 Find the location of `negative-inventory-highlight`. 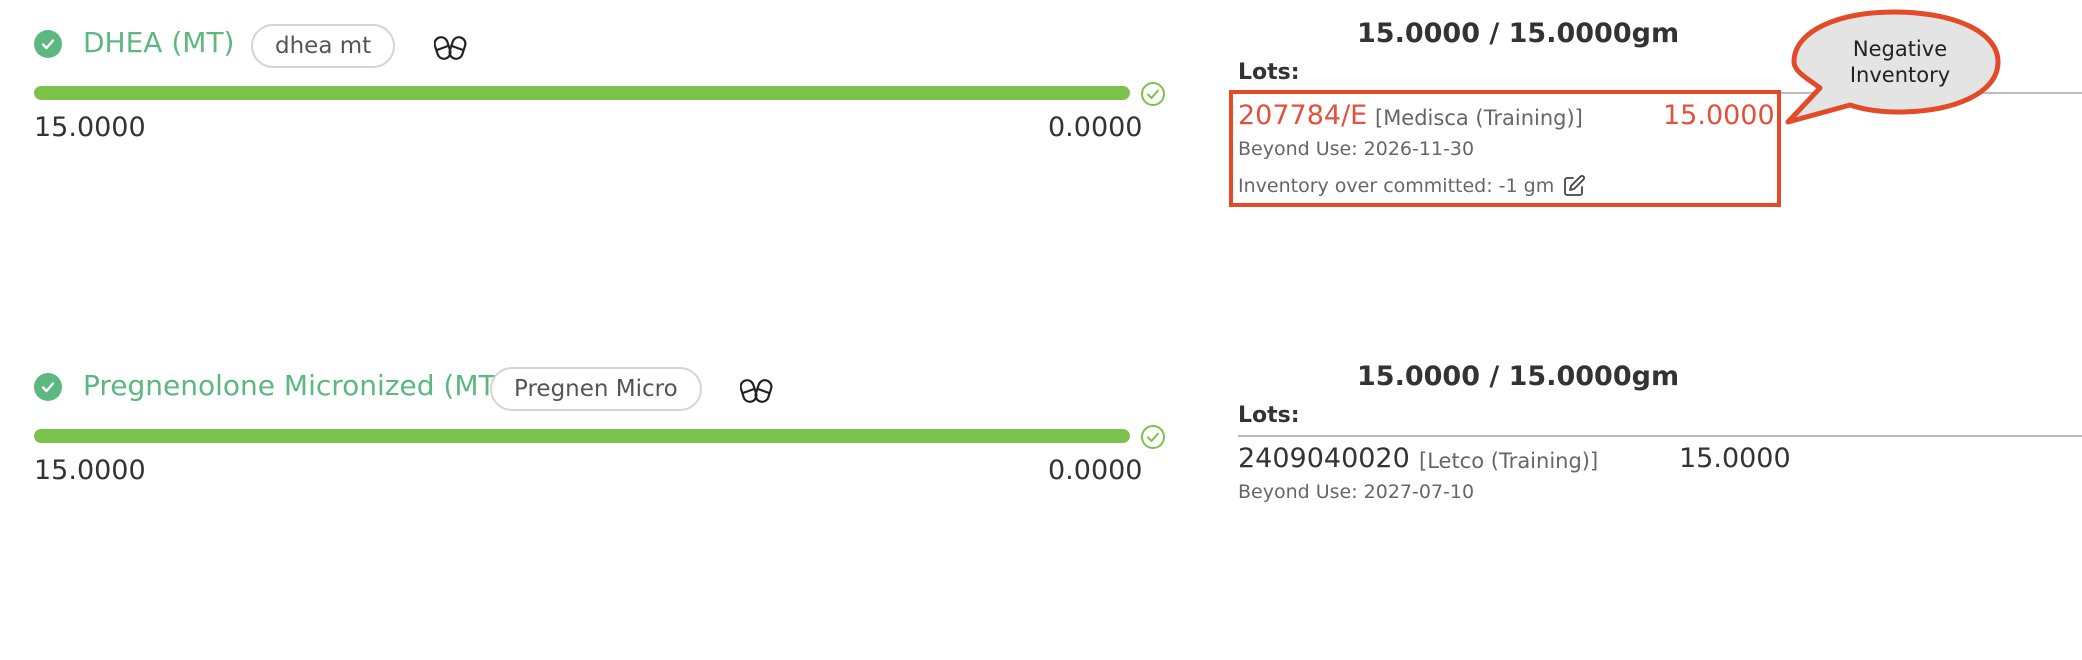

negative-inventory-highlight is located at coordinates (1505, 148).